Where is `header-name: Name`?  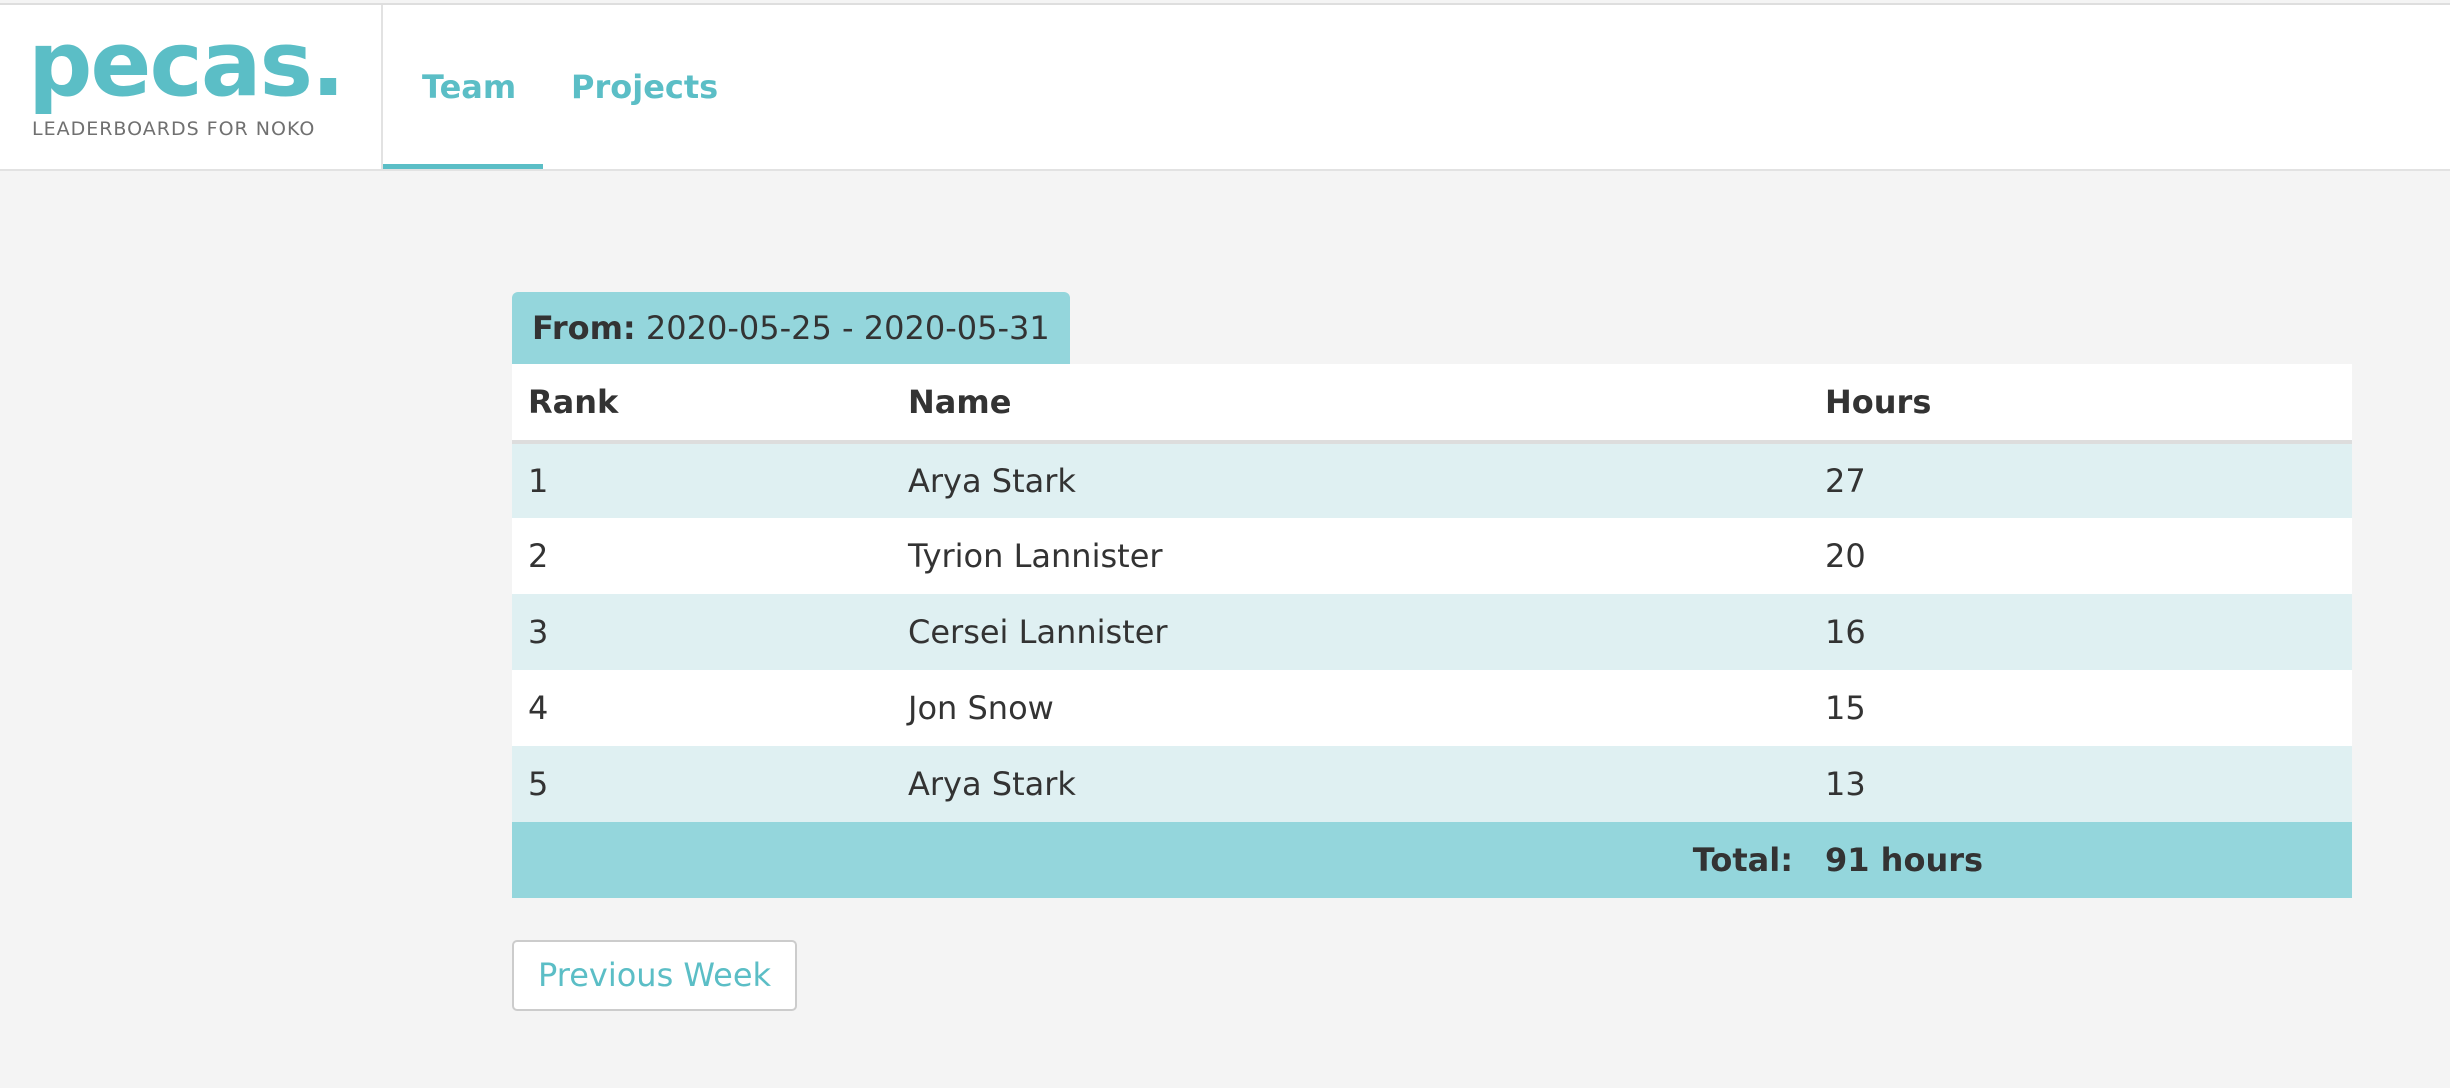 header-name: Name is located at coordinates (1350, 404).